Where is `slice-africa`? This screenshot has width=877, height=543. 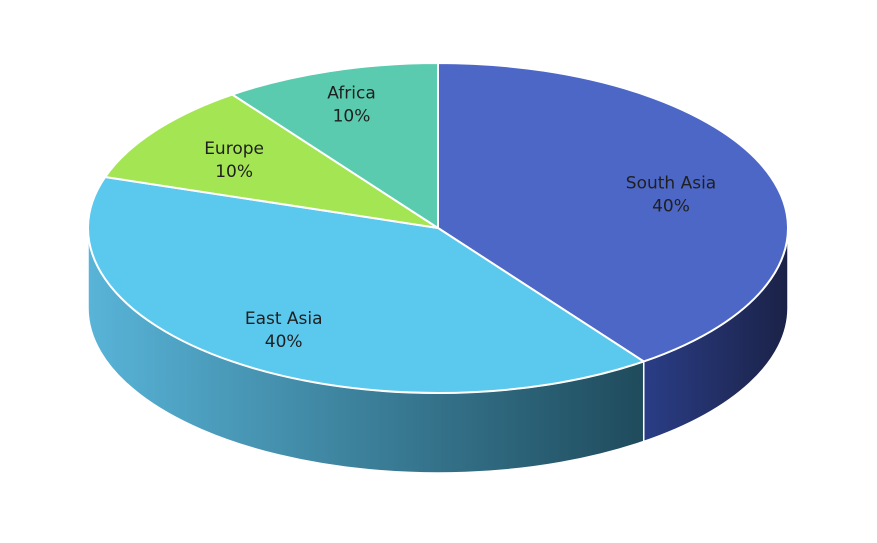 slice-africa is located at coordinates (335, 145).